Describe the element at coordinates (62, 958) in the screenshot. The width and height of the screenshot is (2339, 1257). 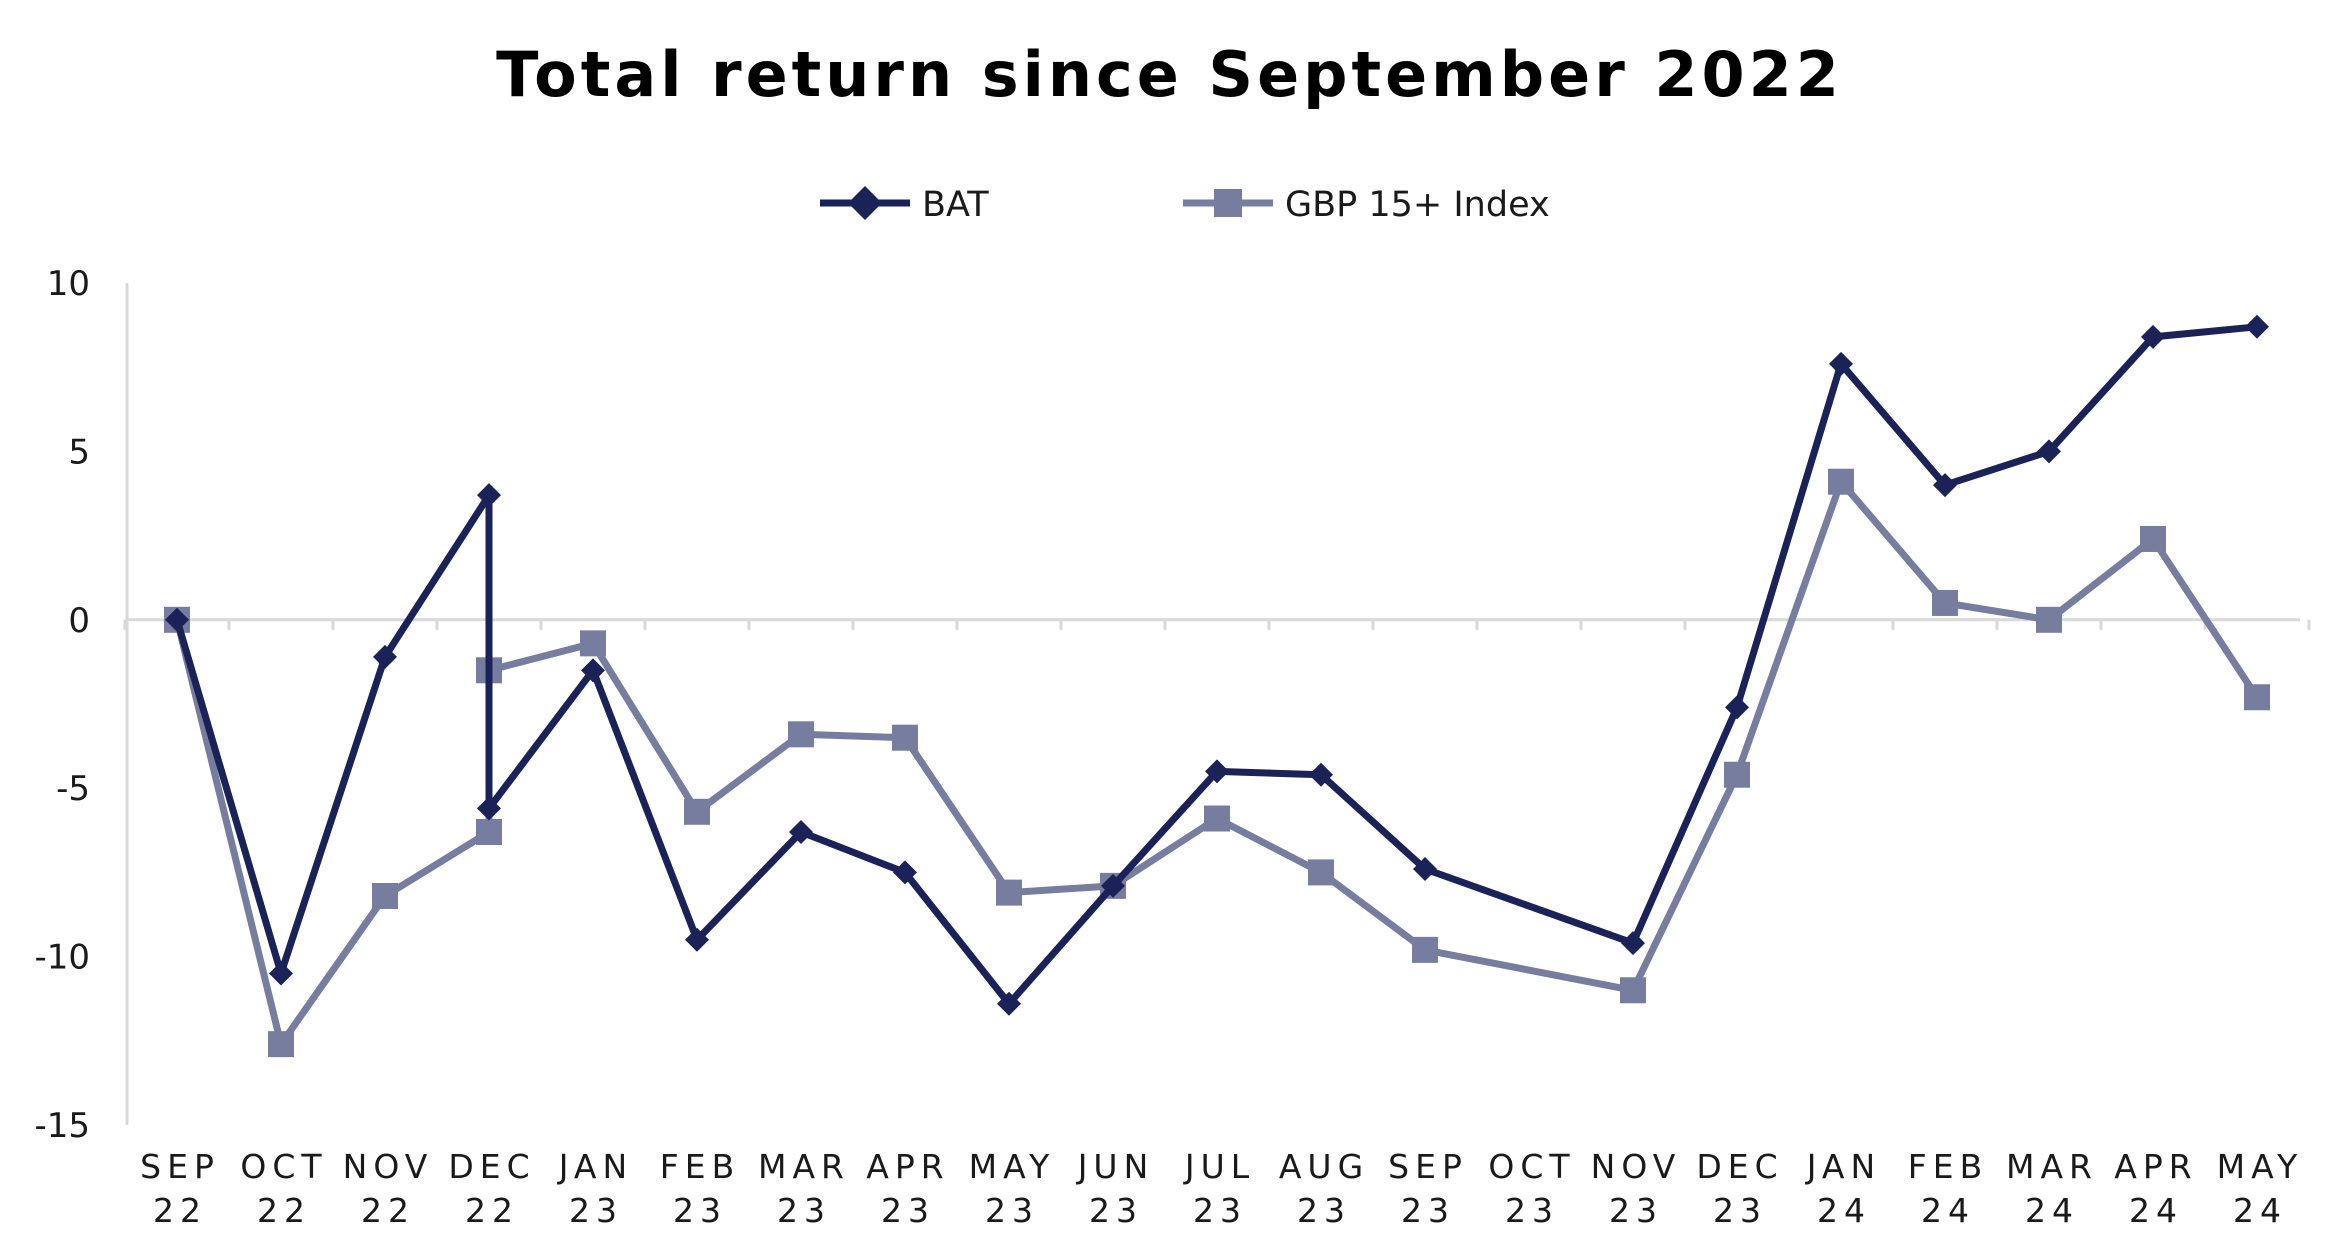
I see `y-tick-label: -10` at that location.